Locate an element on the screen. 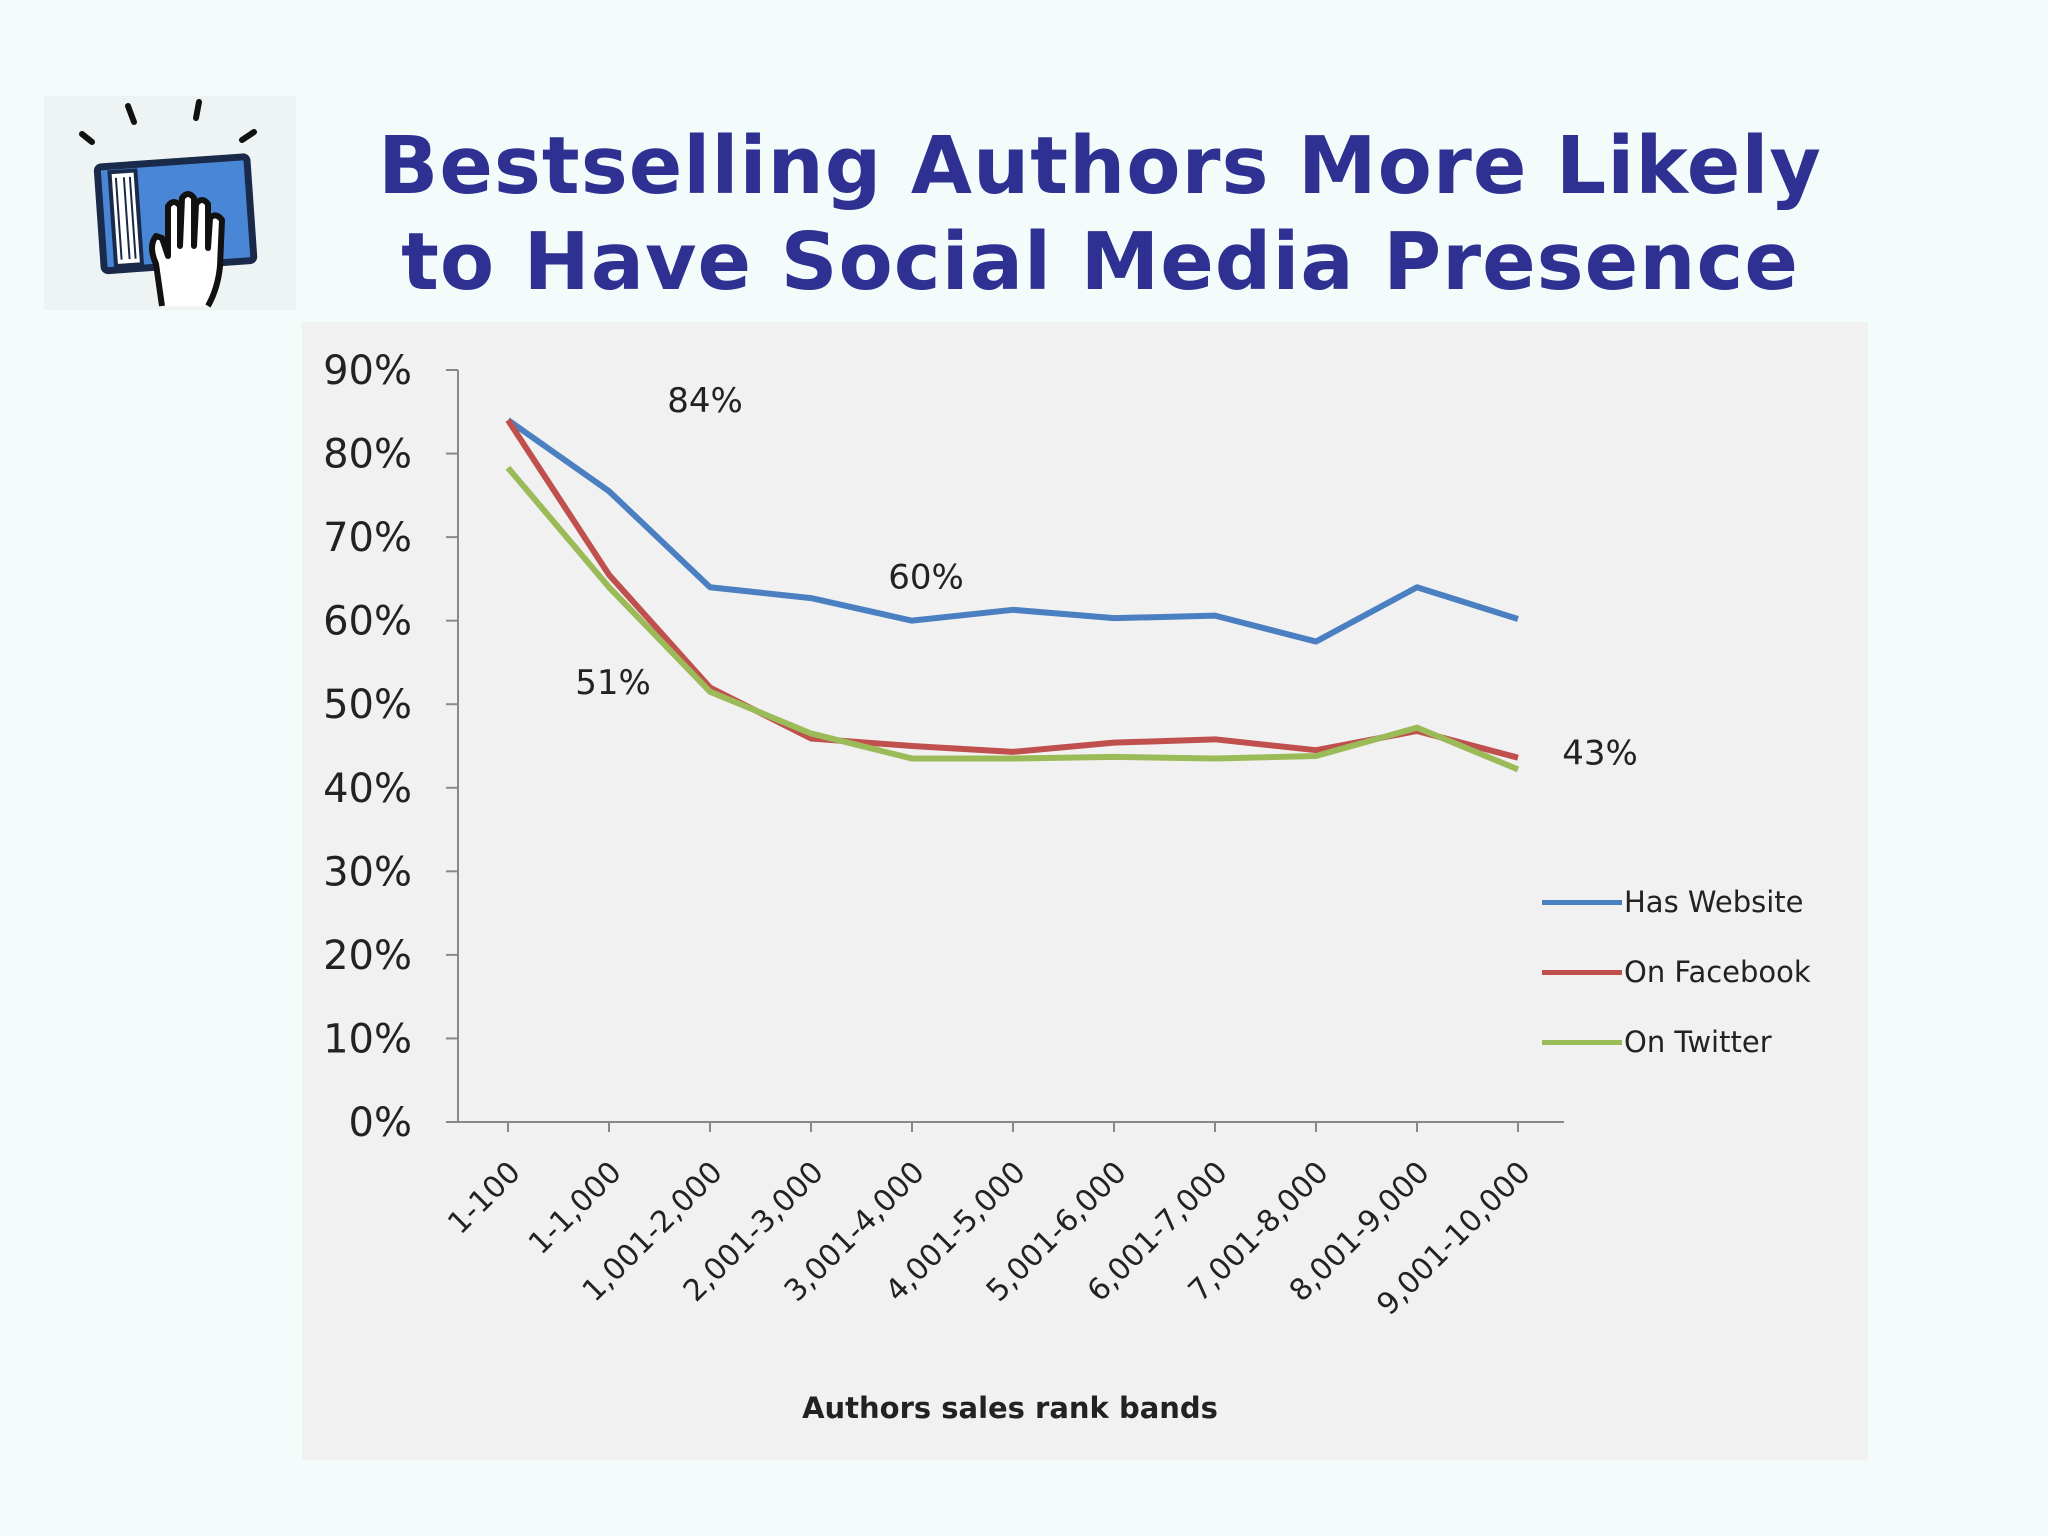 The width and height of the screenshot is (2048, 1536). y-tick-label: 0% is located at coordinates (380, 1123).